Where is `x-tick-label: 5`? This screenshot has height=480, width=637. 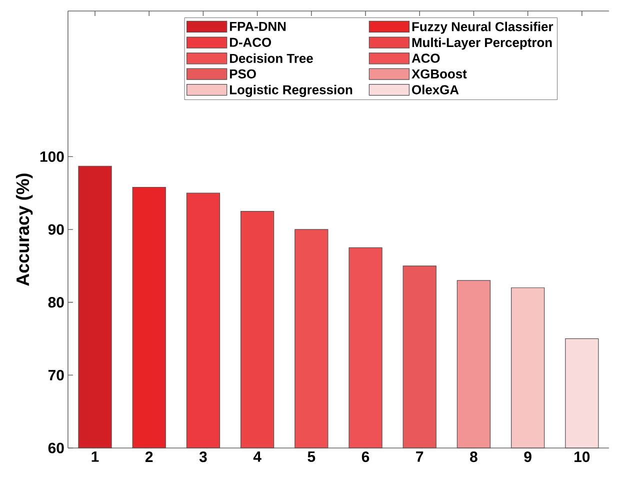
x-tick-label: 5 is located at coordinates (312, 457).